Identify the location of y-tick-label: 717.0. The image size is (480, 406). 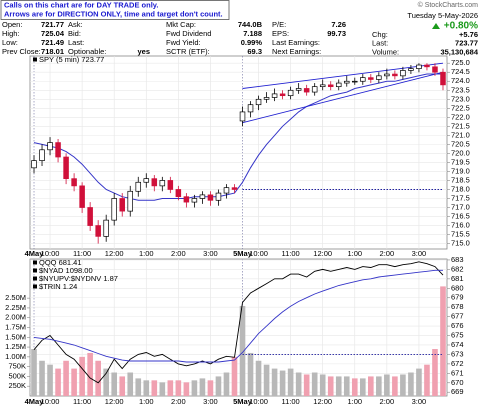
(460, 206).